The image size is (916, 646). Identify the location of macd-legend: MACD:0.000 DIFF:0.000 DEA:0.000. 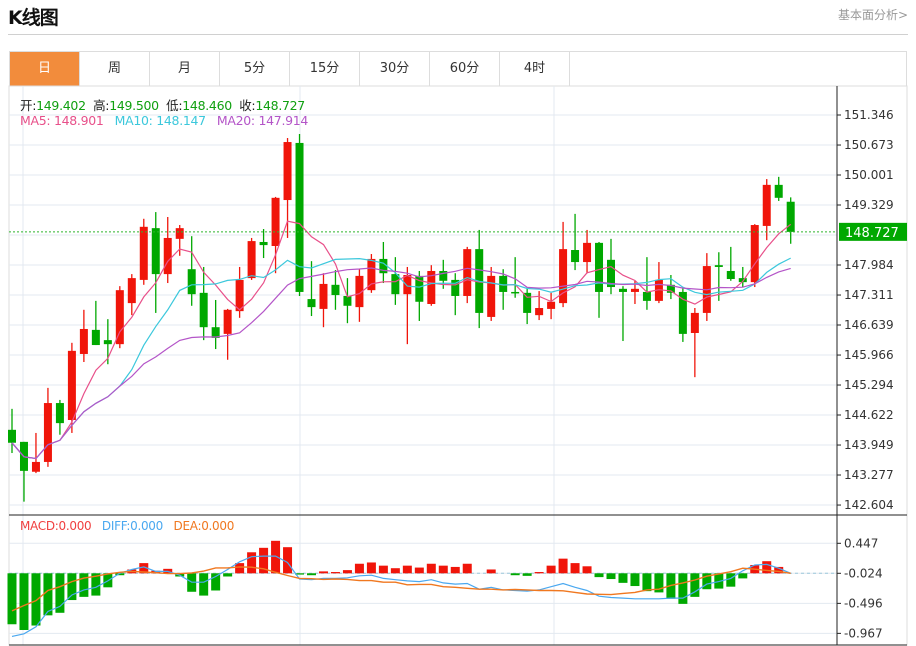
(127, 526).